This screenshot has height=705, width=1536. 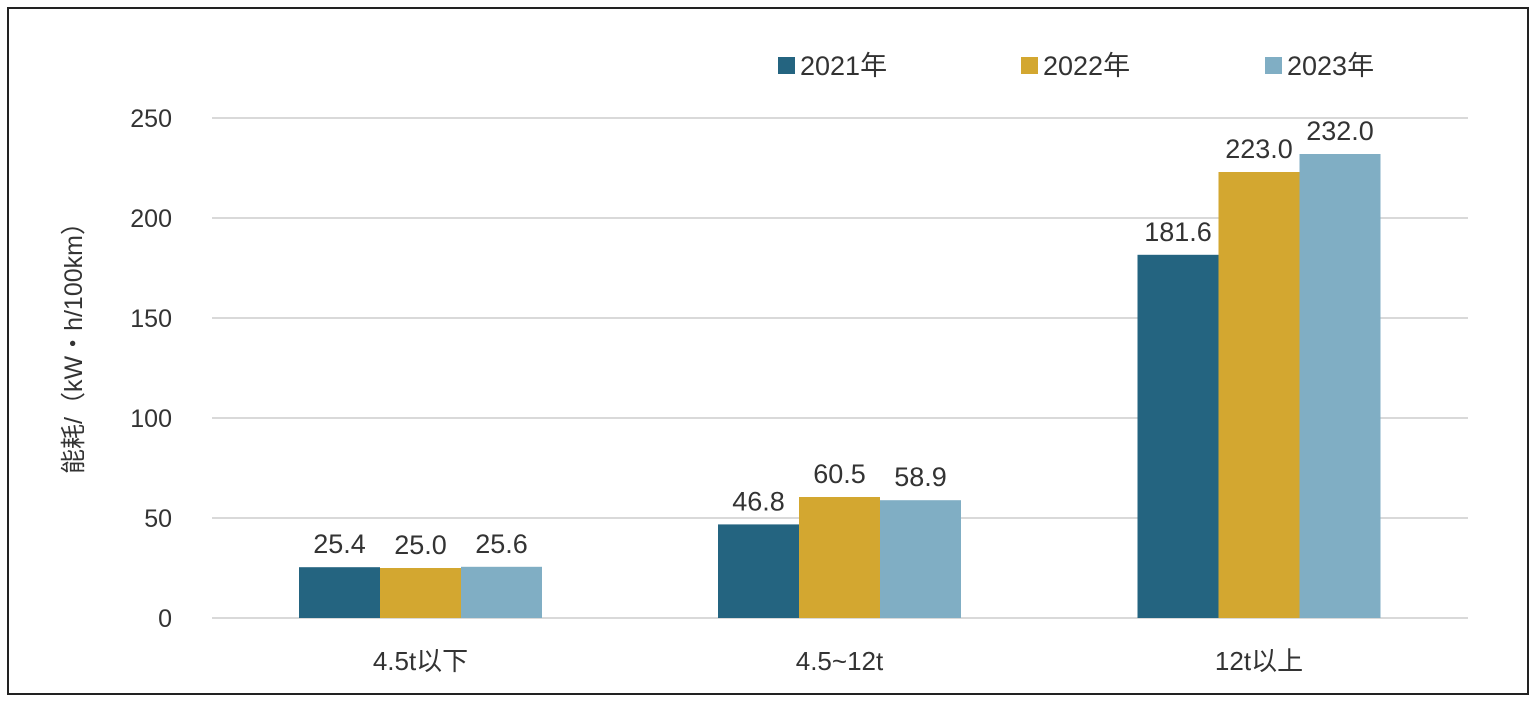 What do you see at coordinates (920, 477) in the screenshot?
I see `data-label: 58.9` at bounding box center [920, 477].